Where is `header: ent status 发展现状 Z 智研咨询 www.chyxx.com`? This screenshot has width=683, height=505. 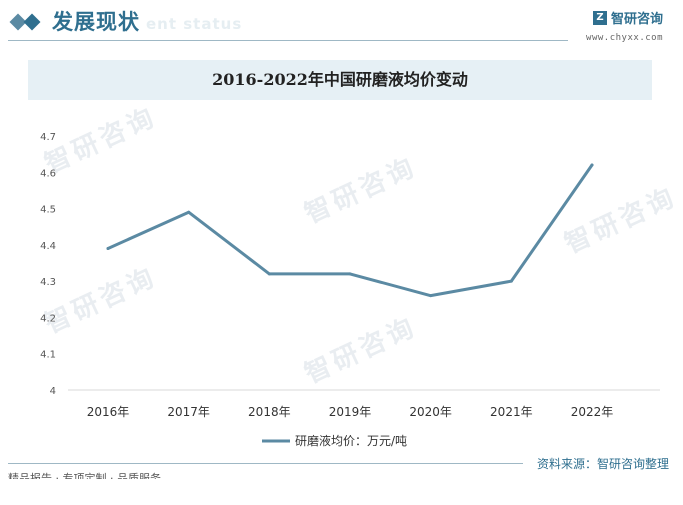 header: ent status 发展现状 Z 智研咨询 www.chyxx.com is located at coordinates (341, 23).